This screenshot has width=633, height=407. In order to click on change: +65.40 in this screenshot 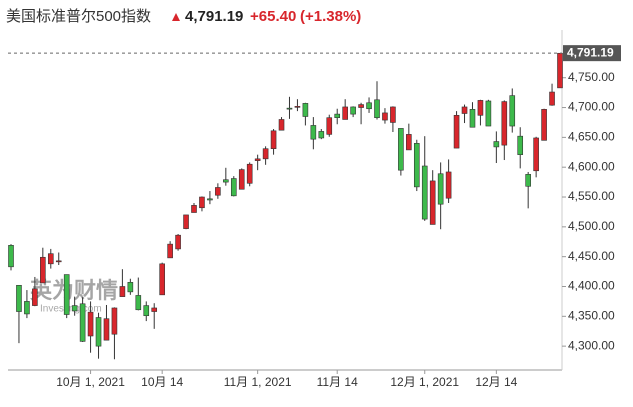, I will do `click(273, 16)`.